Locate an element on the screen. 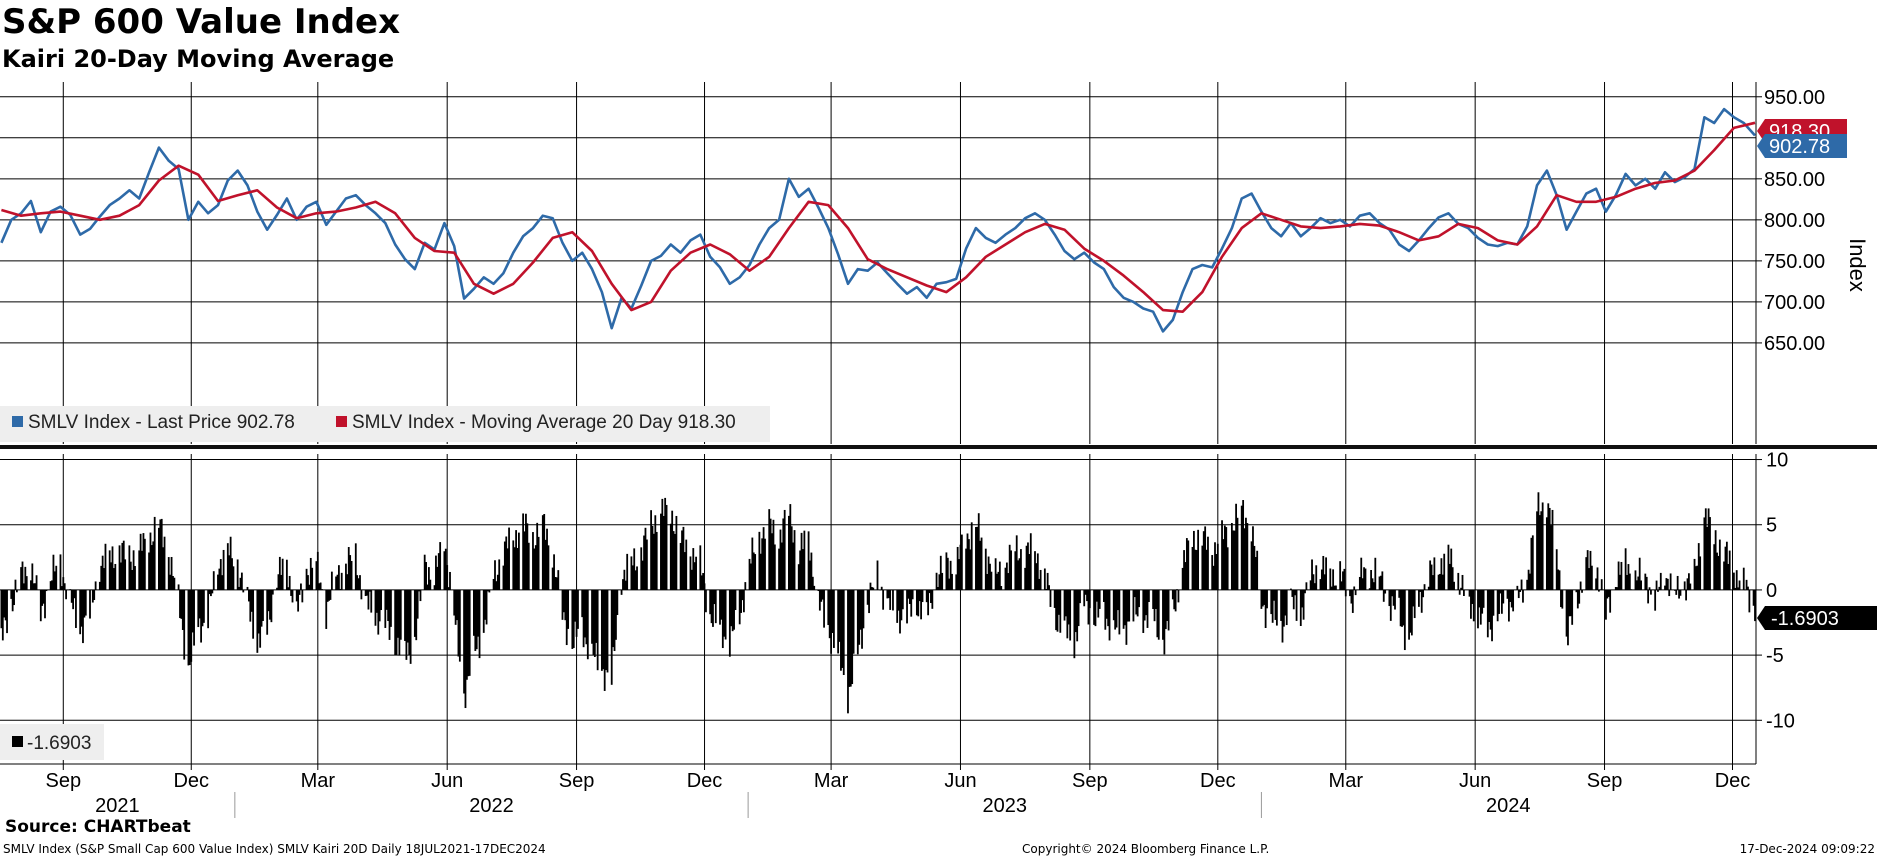  price-y-axis-title: Index is located at coordinates (1857, 265).